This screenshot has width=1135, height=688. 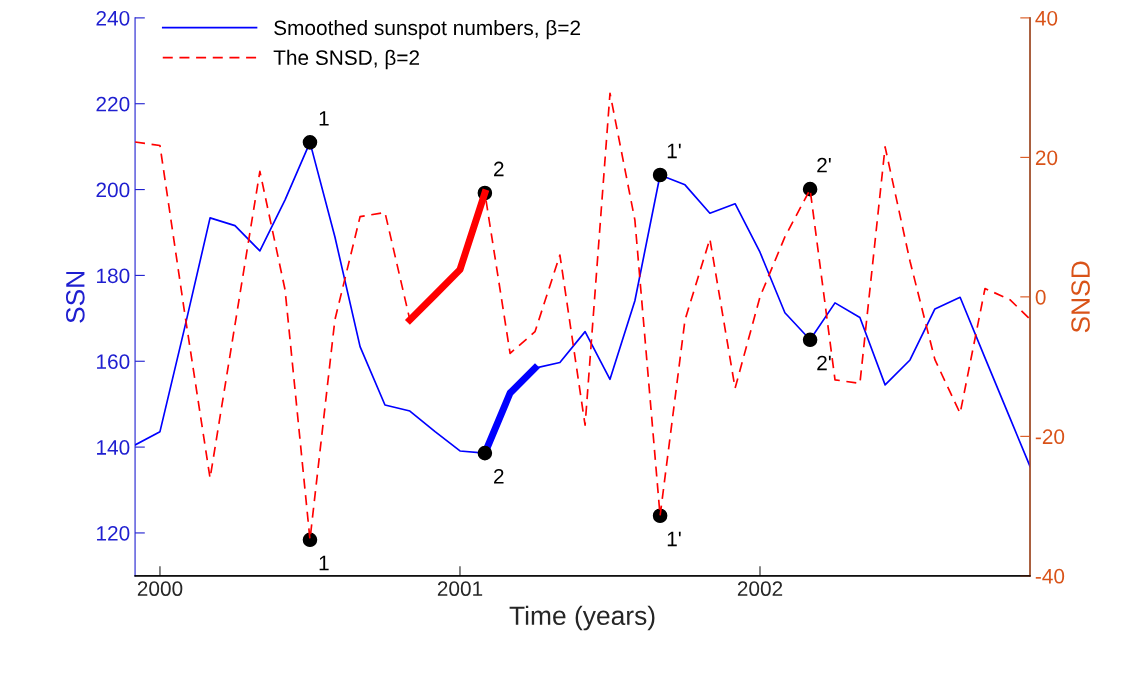 What do you see at coordinates (75, 297) in the screenshot?
I see `y-axis-title: SSN` at bounding box center [75, 297].